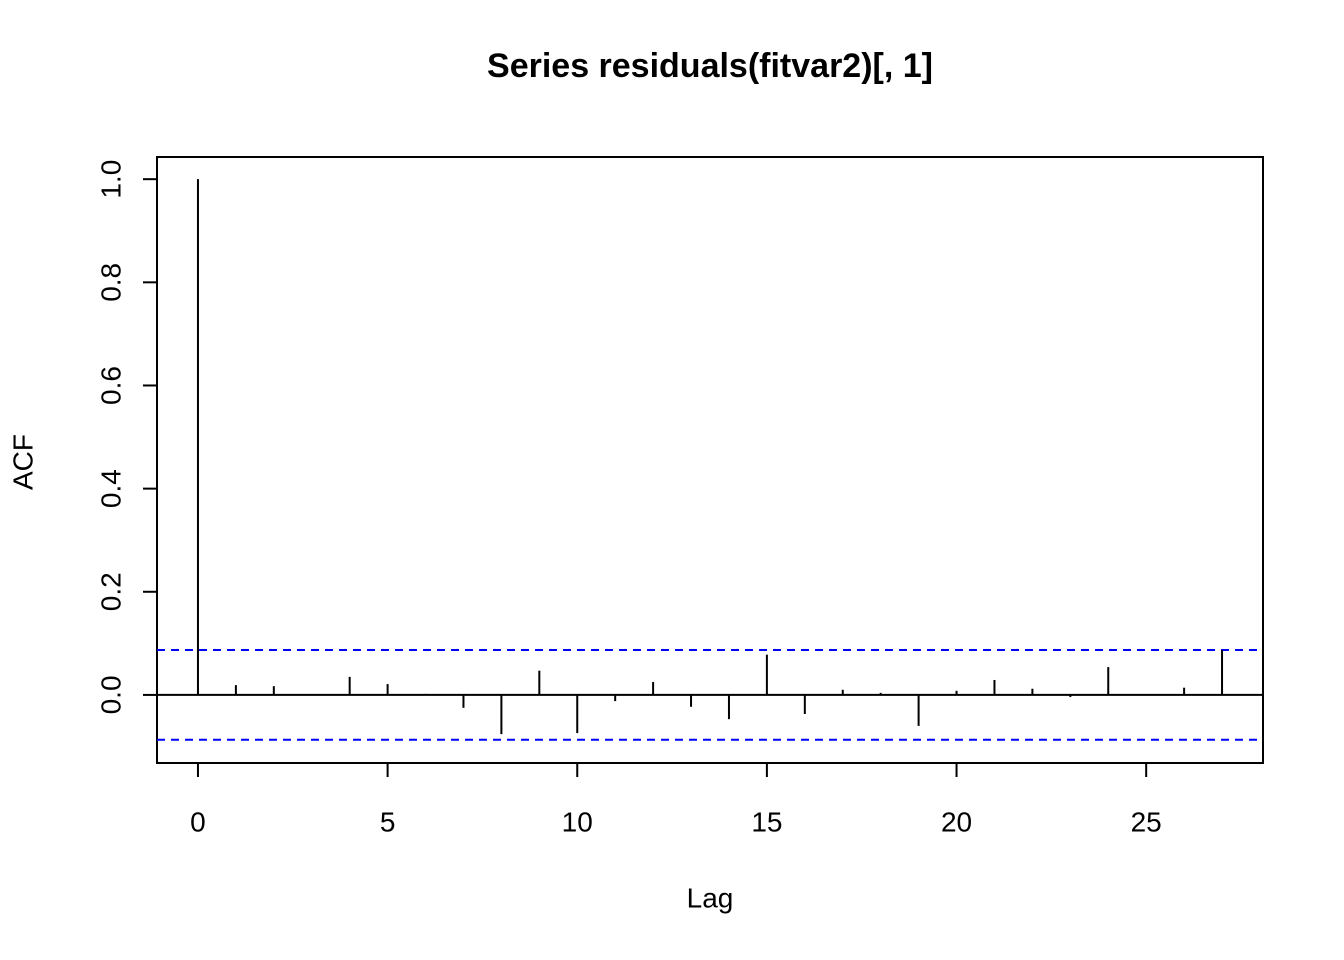  What do you see at coordinates (710, 897) in the screenshot?
I see `x-axis-label: Lag` at bounding box center [710, 897].